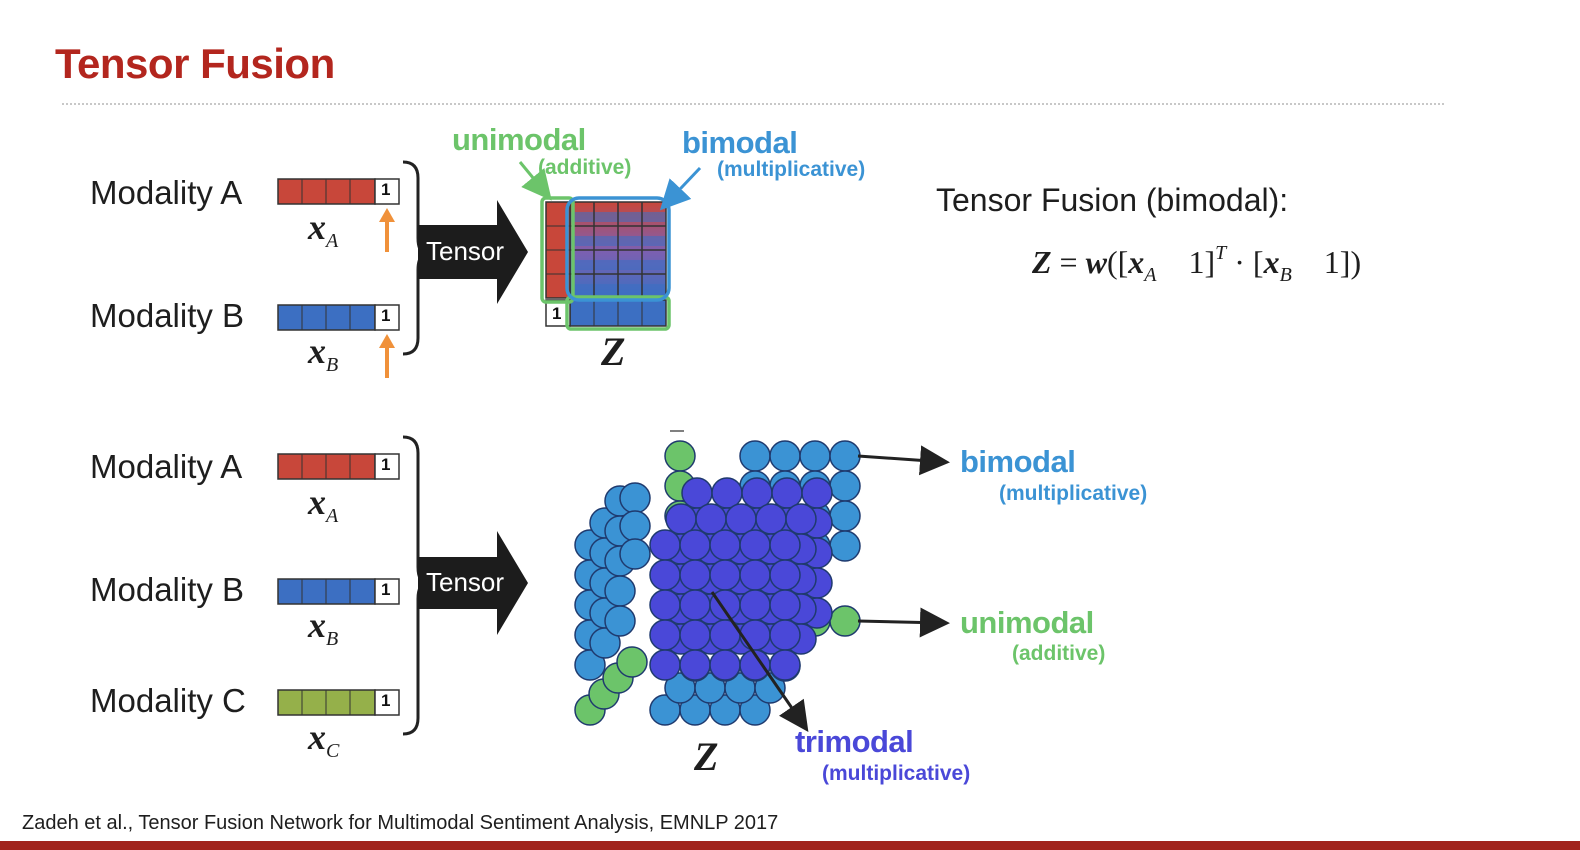 The width and height of the screenshot is (1580, 850). I want to click on modality-a-label-bottom: Modality A, so click(166, 466).